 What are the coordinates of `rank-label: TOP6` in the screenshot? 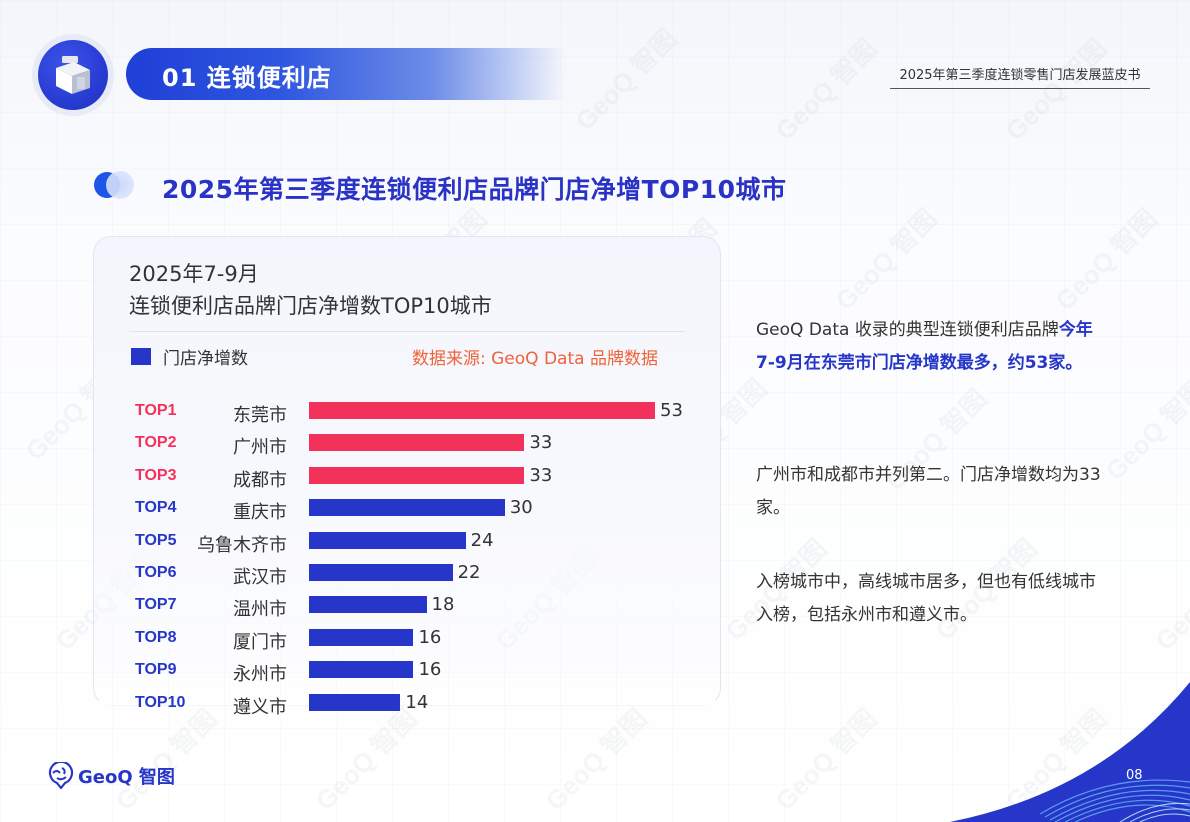 It's located at (156, 572).